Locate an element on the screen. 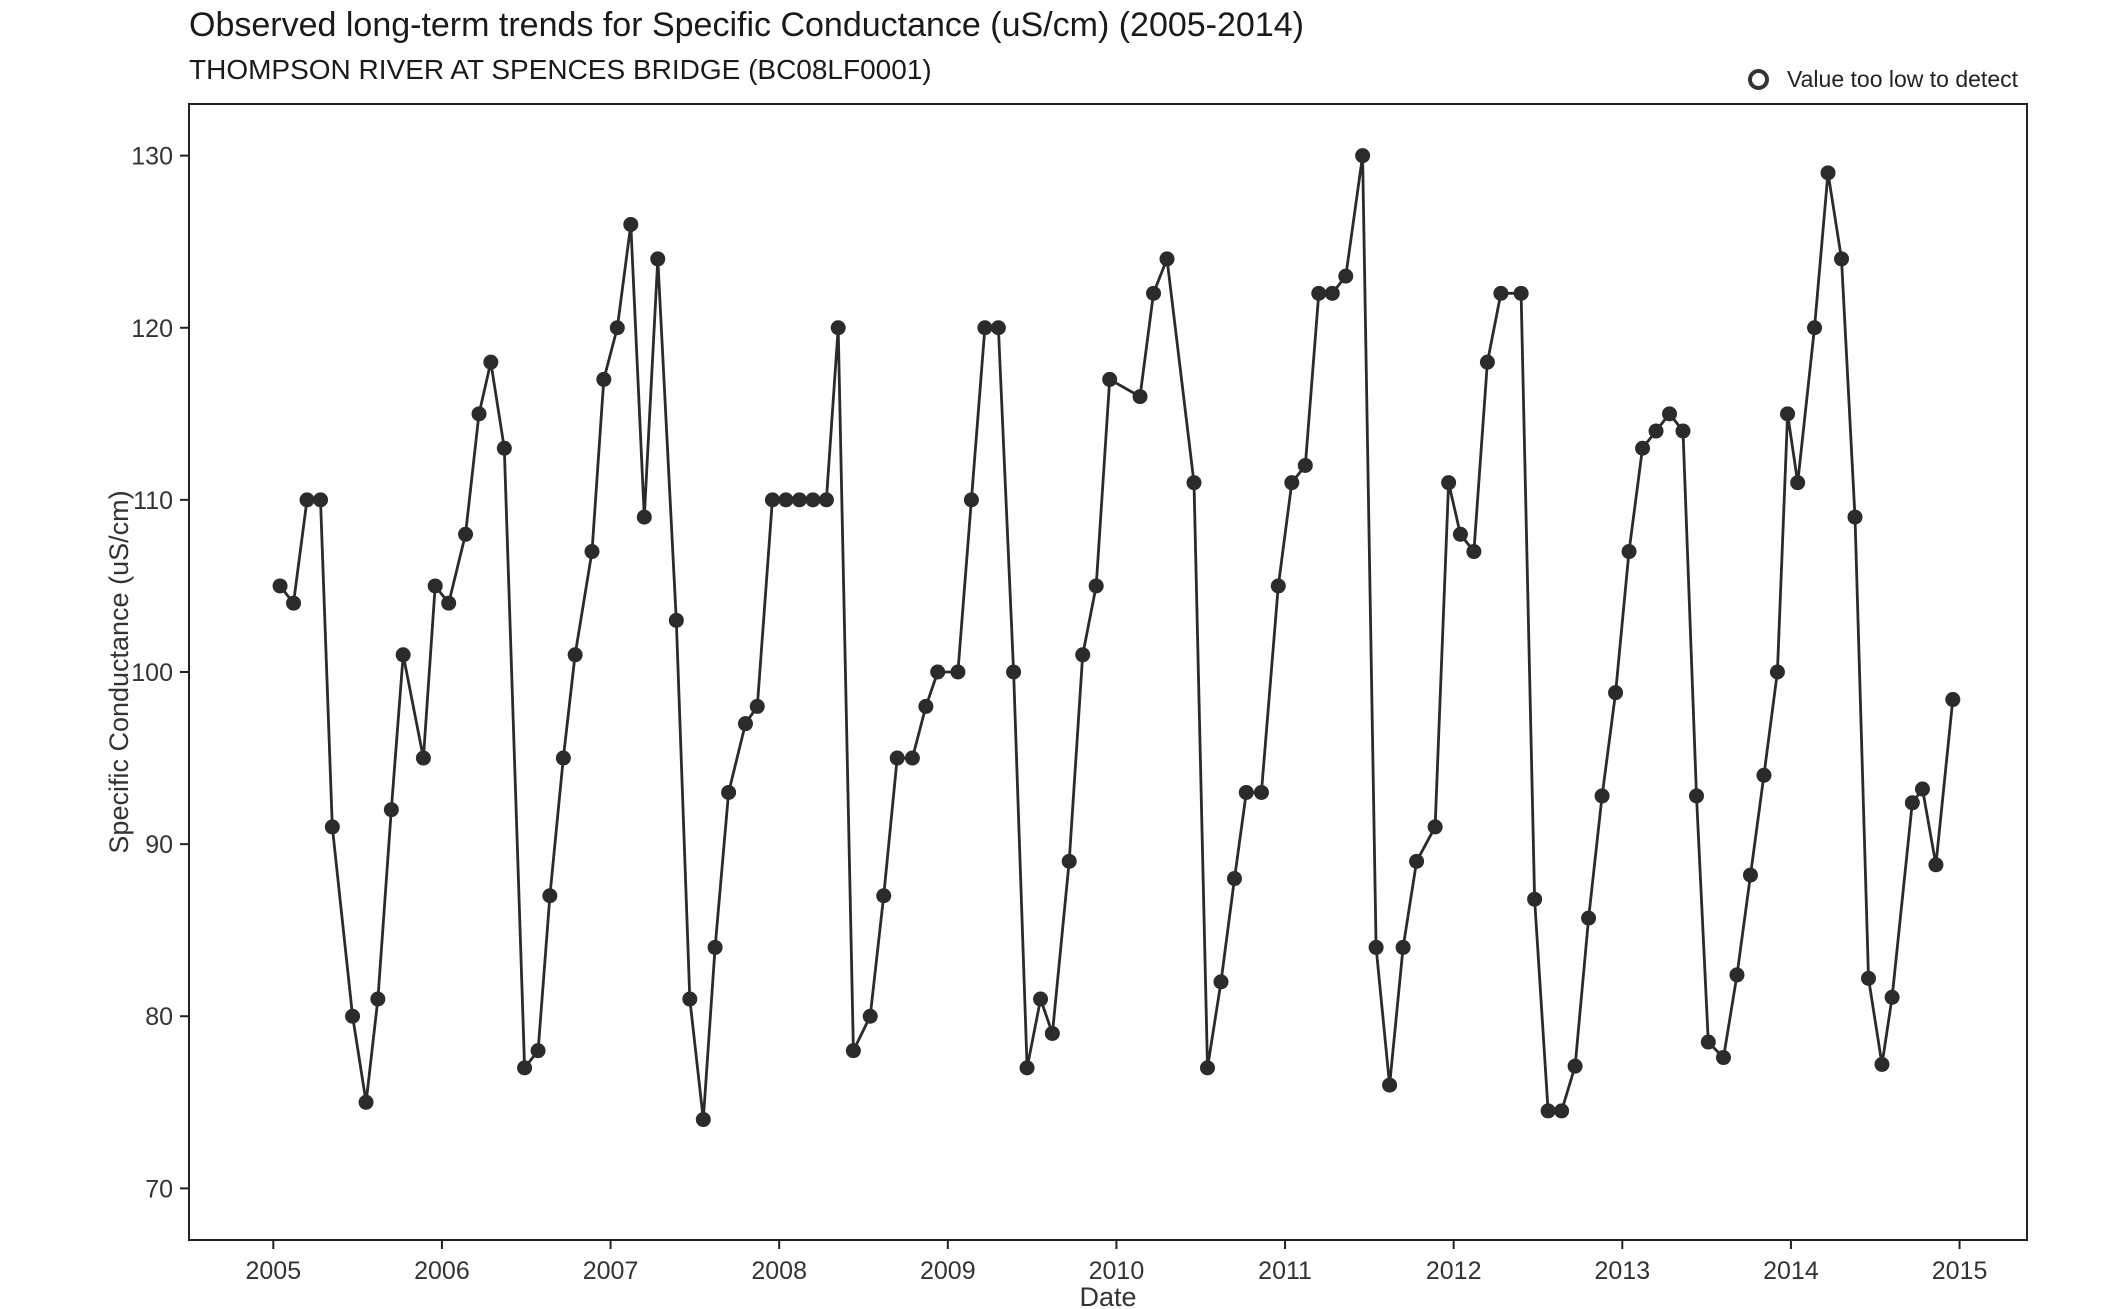  y-axis-label: Specific Conductance (uS/cm) is located at coordinates (119, 671).